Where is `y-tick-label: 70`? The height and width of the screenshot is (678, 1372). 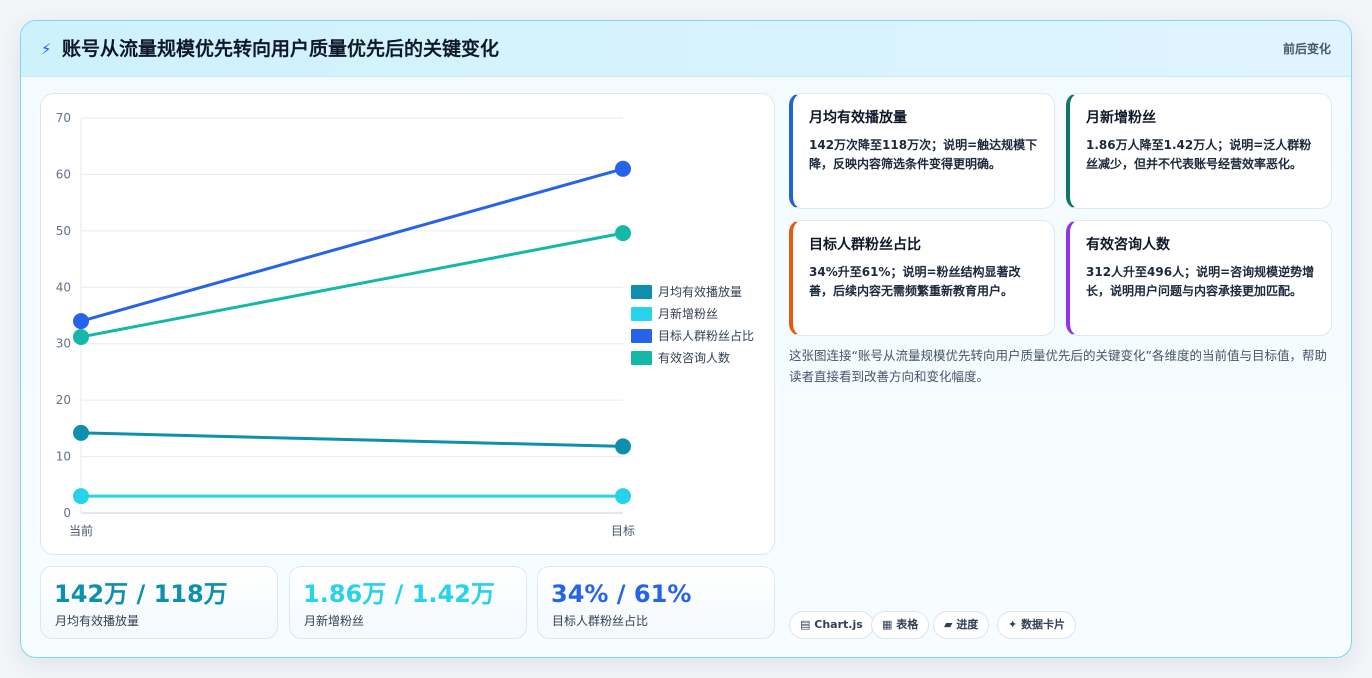
y-tick-label: 70 is located at coordinates (63, 118).